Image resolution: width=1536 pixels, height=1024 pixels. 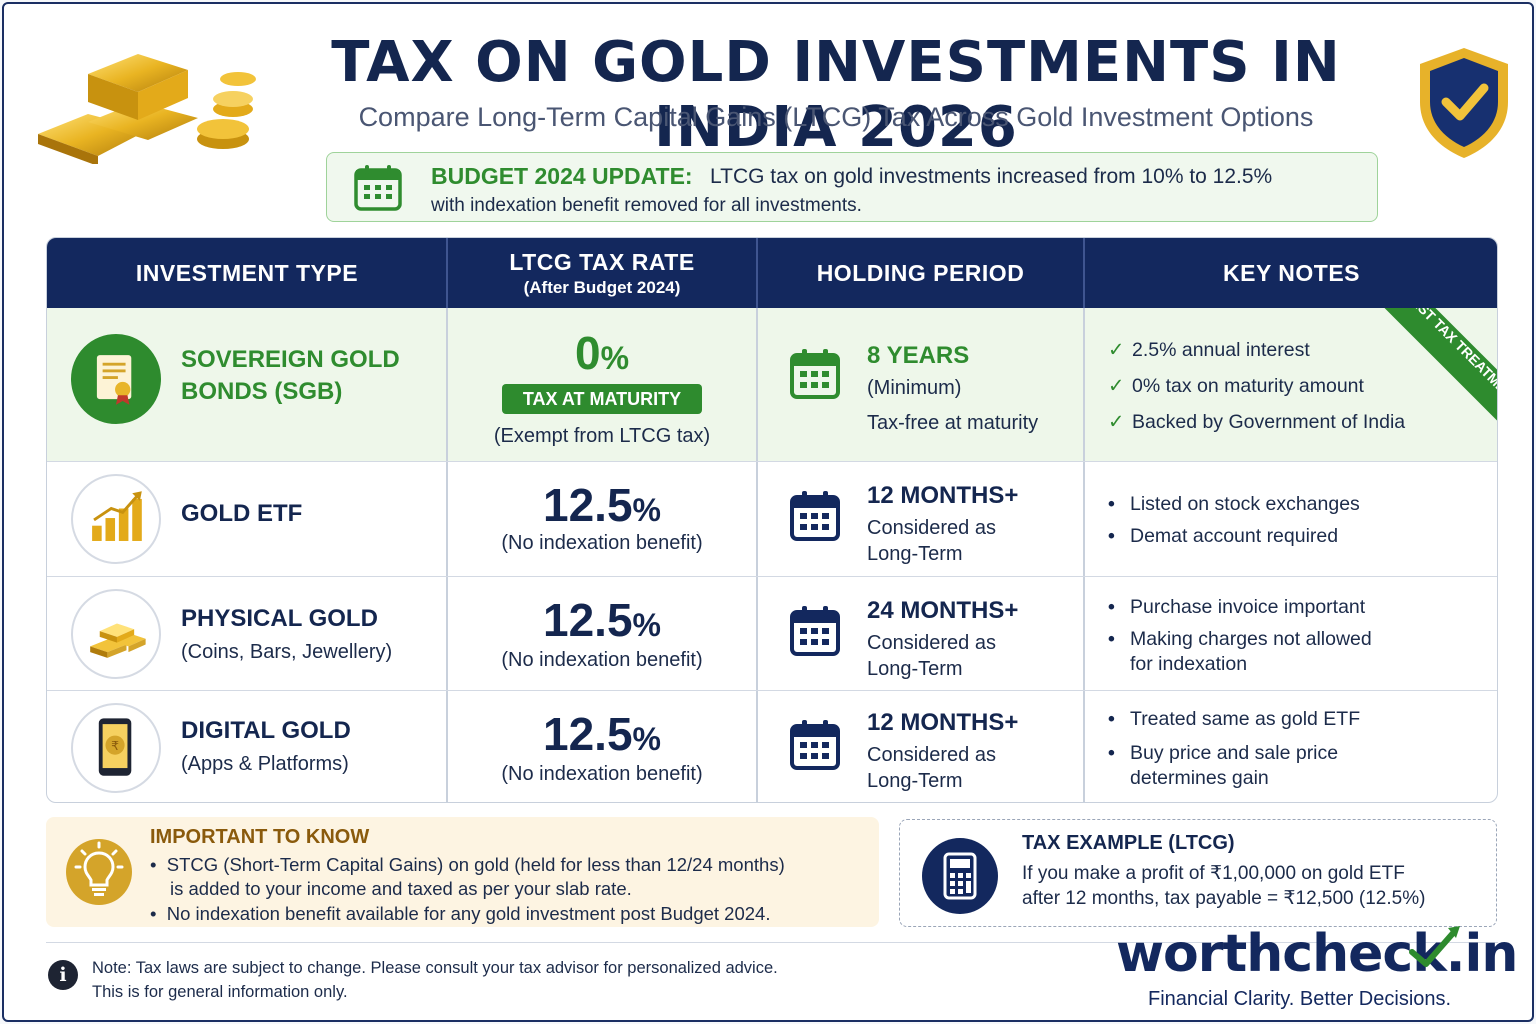 I want to click on header-holding-period: HOLDING PERIOD, so click(x=920, y=272).